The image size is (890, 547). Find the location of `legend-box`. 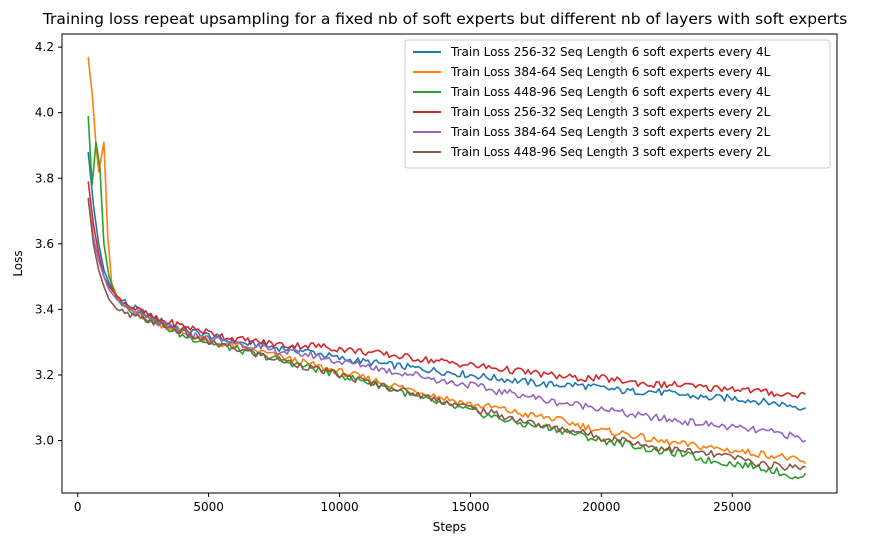

legend-box is located at coordinates (617, 104).